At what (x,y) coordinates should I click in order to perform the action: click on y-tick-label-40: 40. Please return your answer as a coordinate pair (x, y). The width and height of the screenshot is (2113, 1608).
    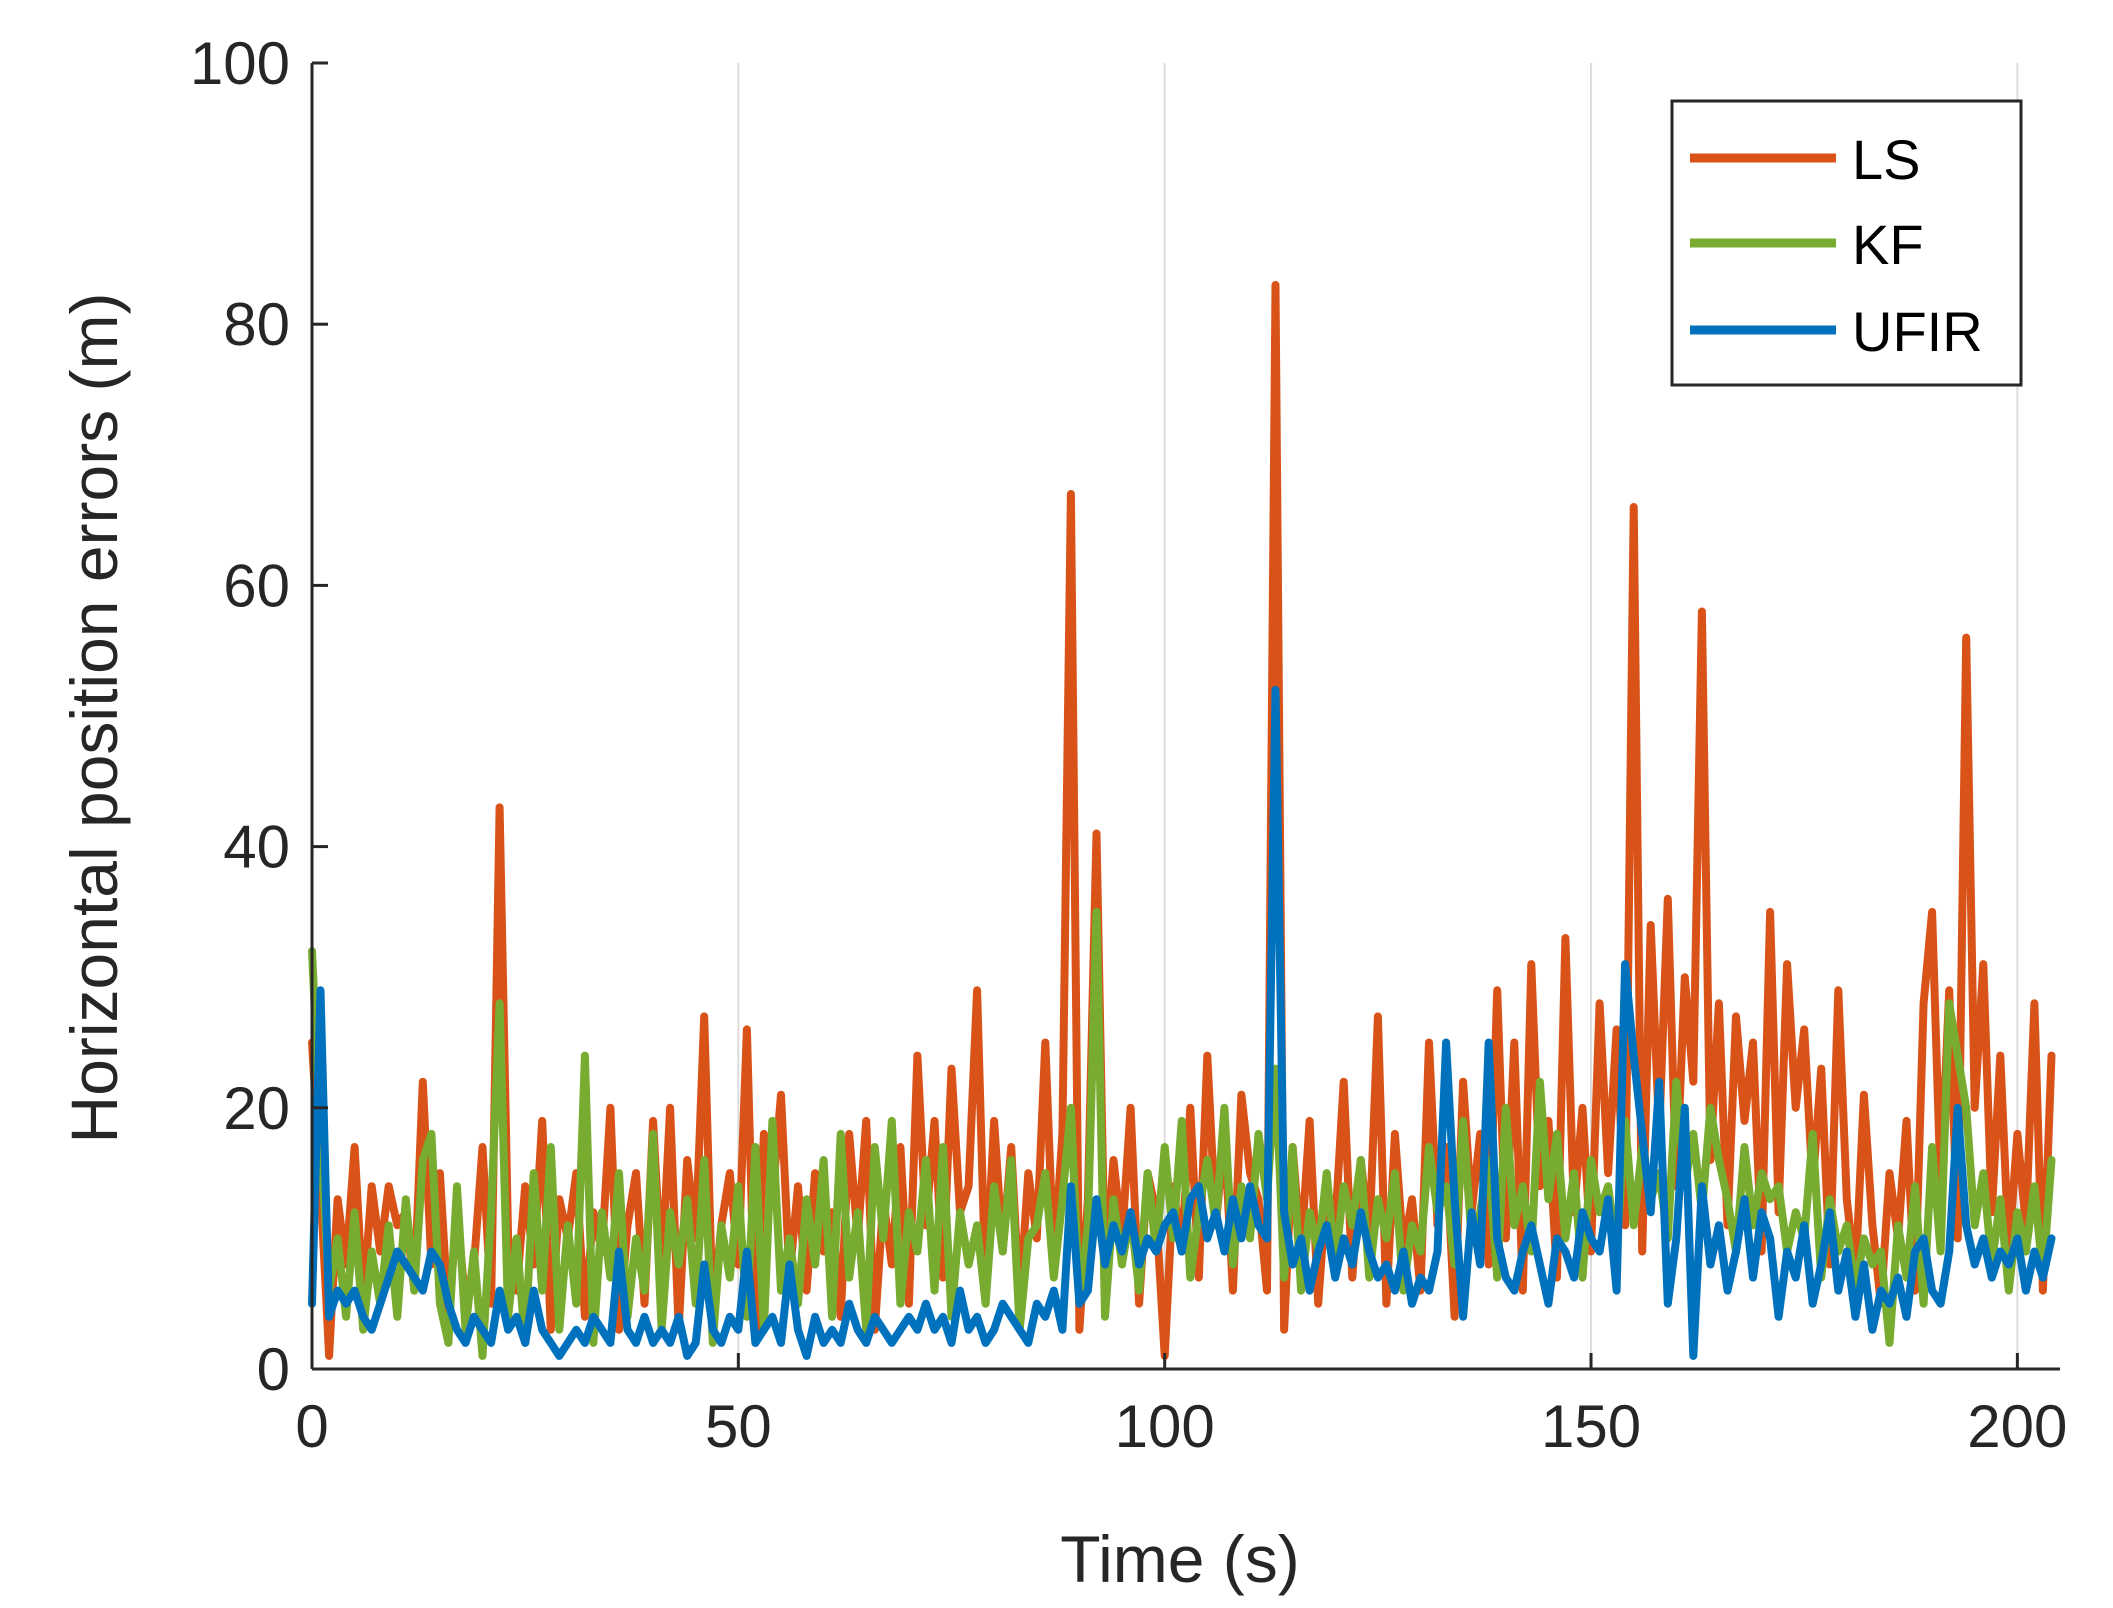
    Looking at the image, I should click on (256, 847).